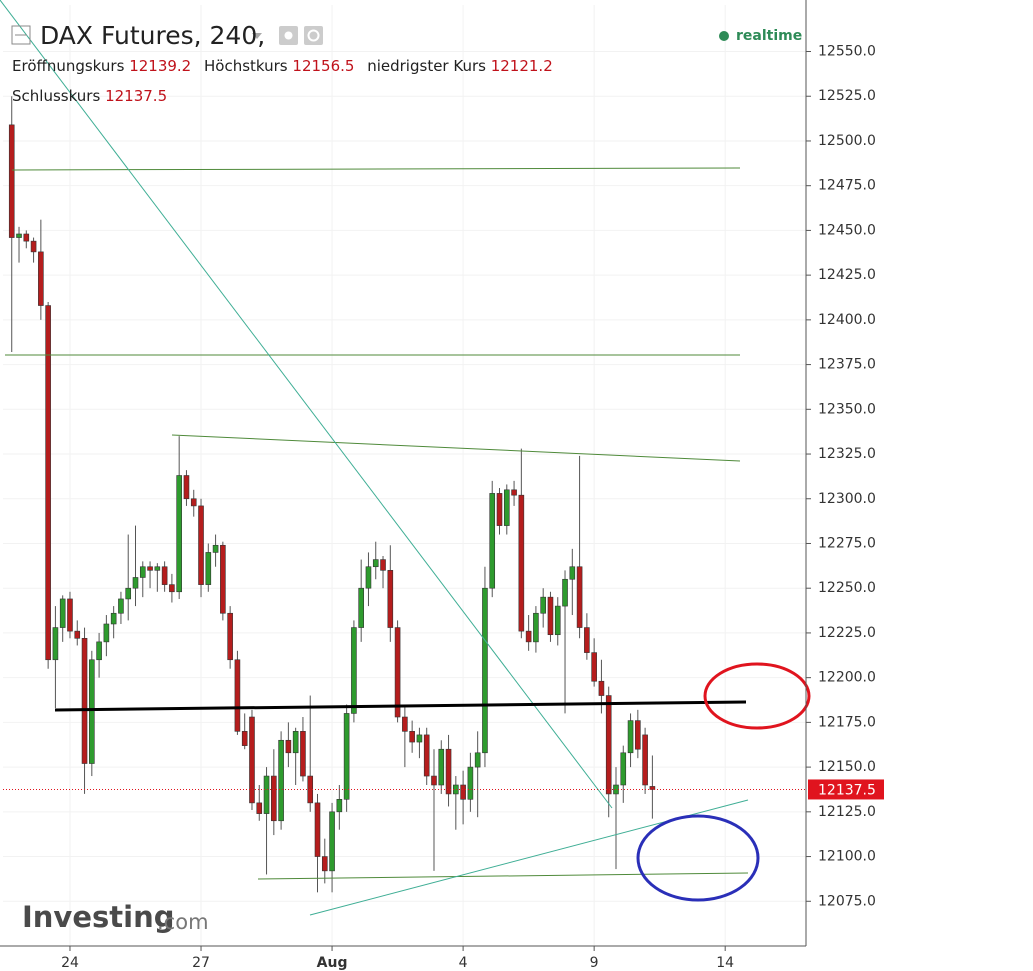 This screenshot has height=971, width=1033. I want to click on y-tick-label: 12275.0, so click(847, 543).